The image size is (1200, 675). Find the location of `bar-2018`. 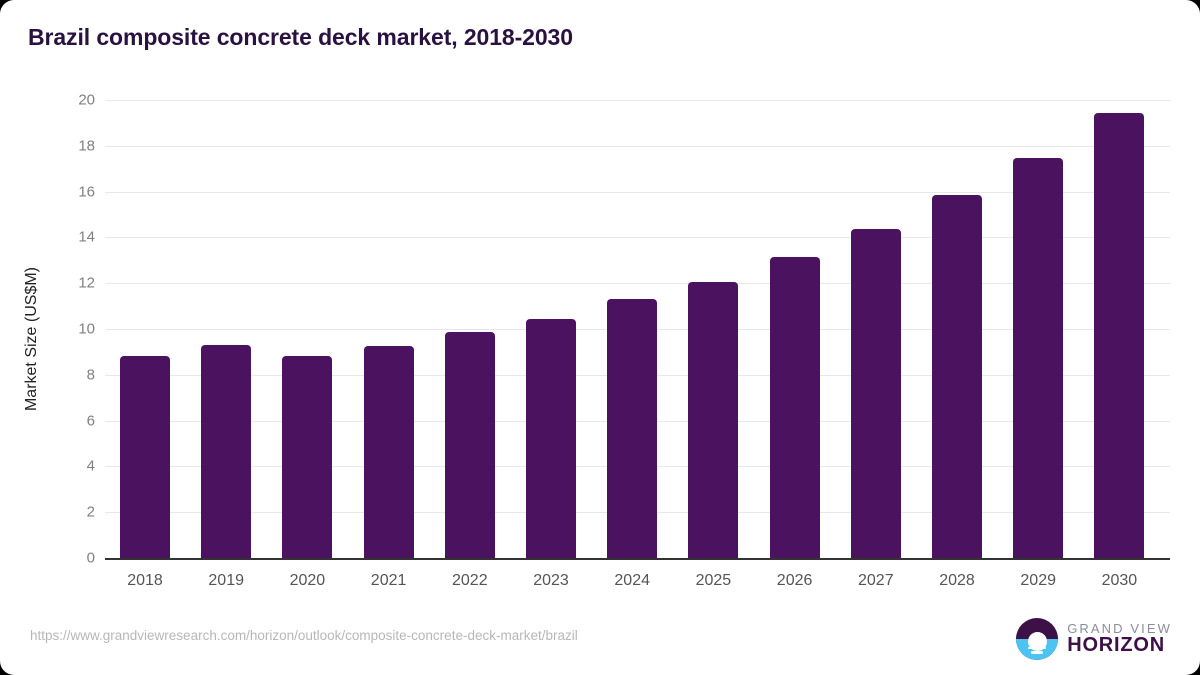

bar-2018 is located at coordinates (145, 457).